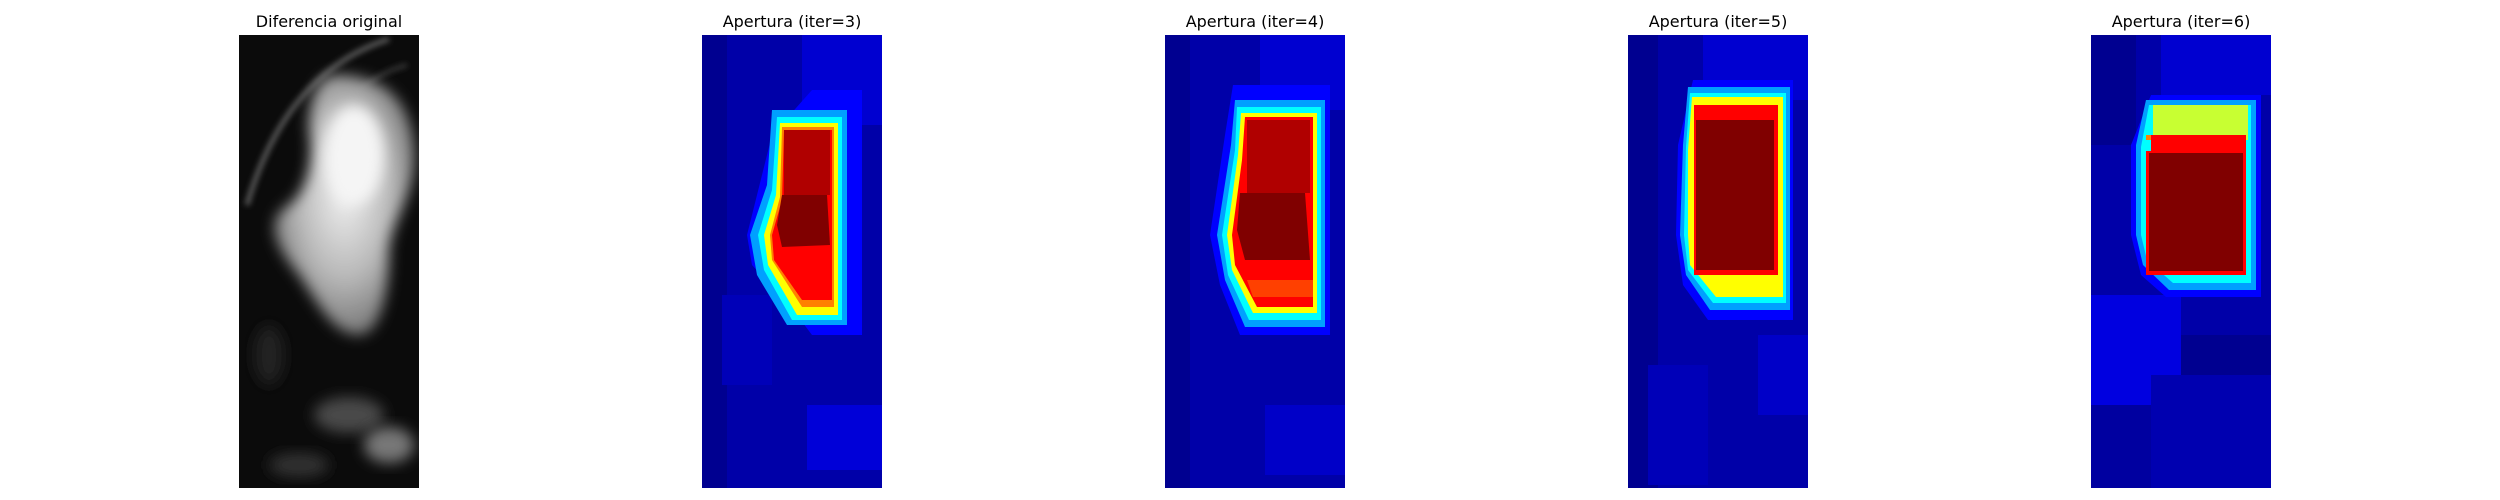  Describe the element at coordinates (329, 261) in the screenshot. I see `original-image` at that location.